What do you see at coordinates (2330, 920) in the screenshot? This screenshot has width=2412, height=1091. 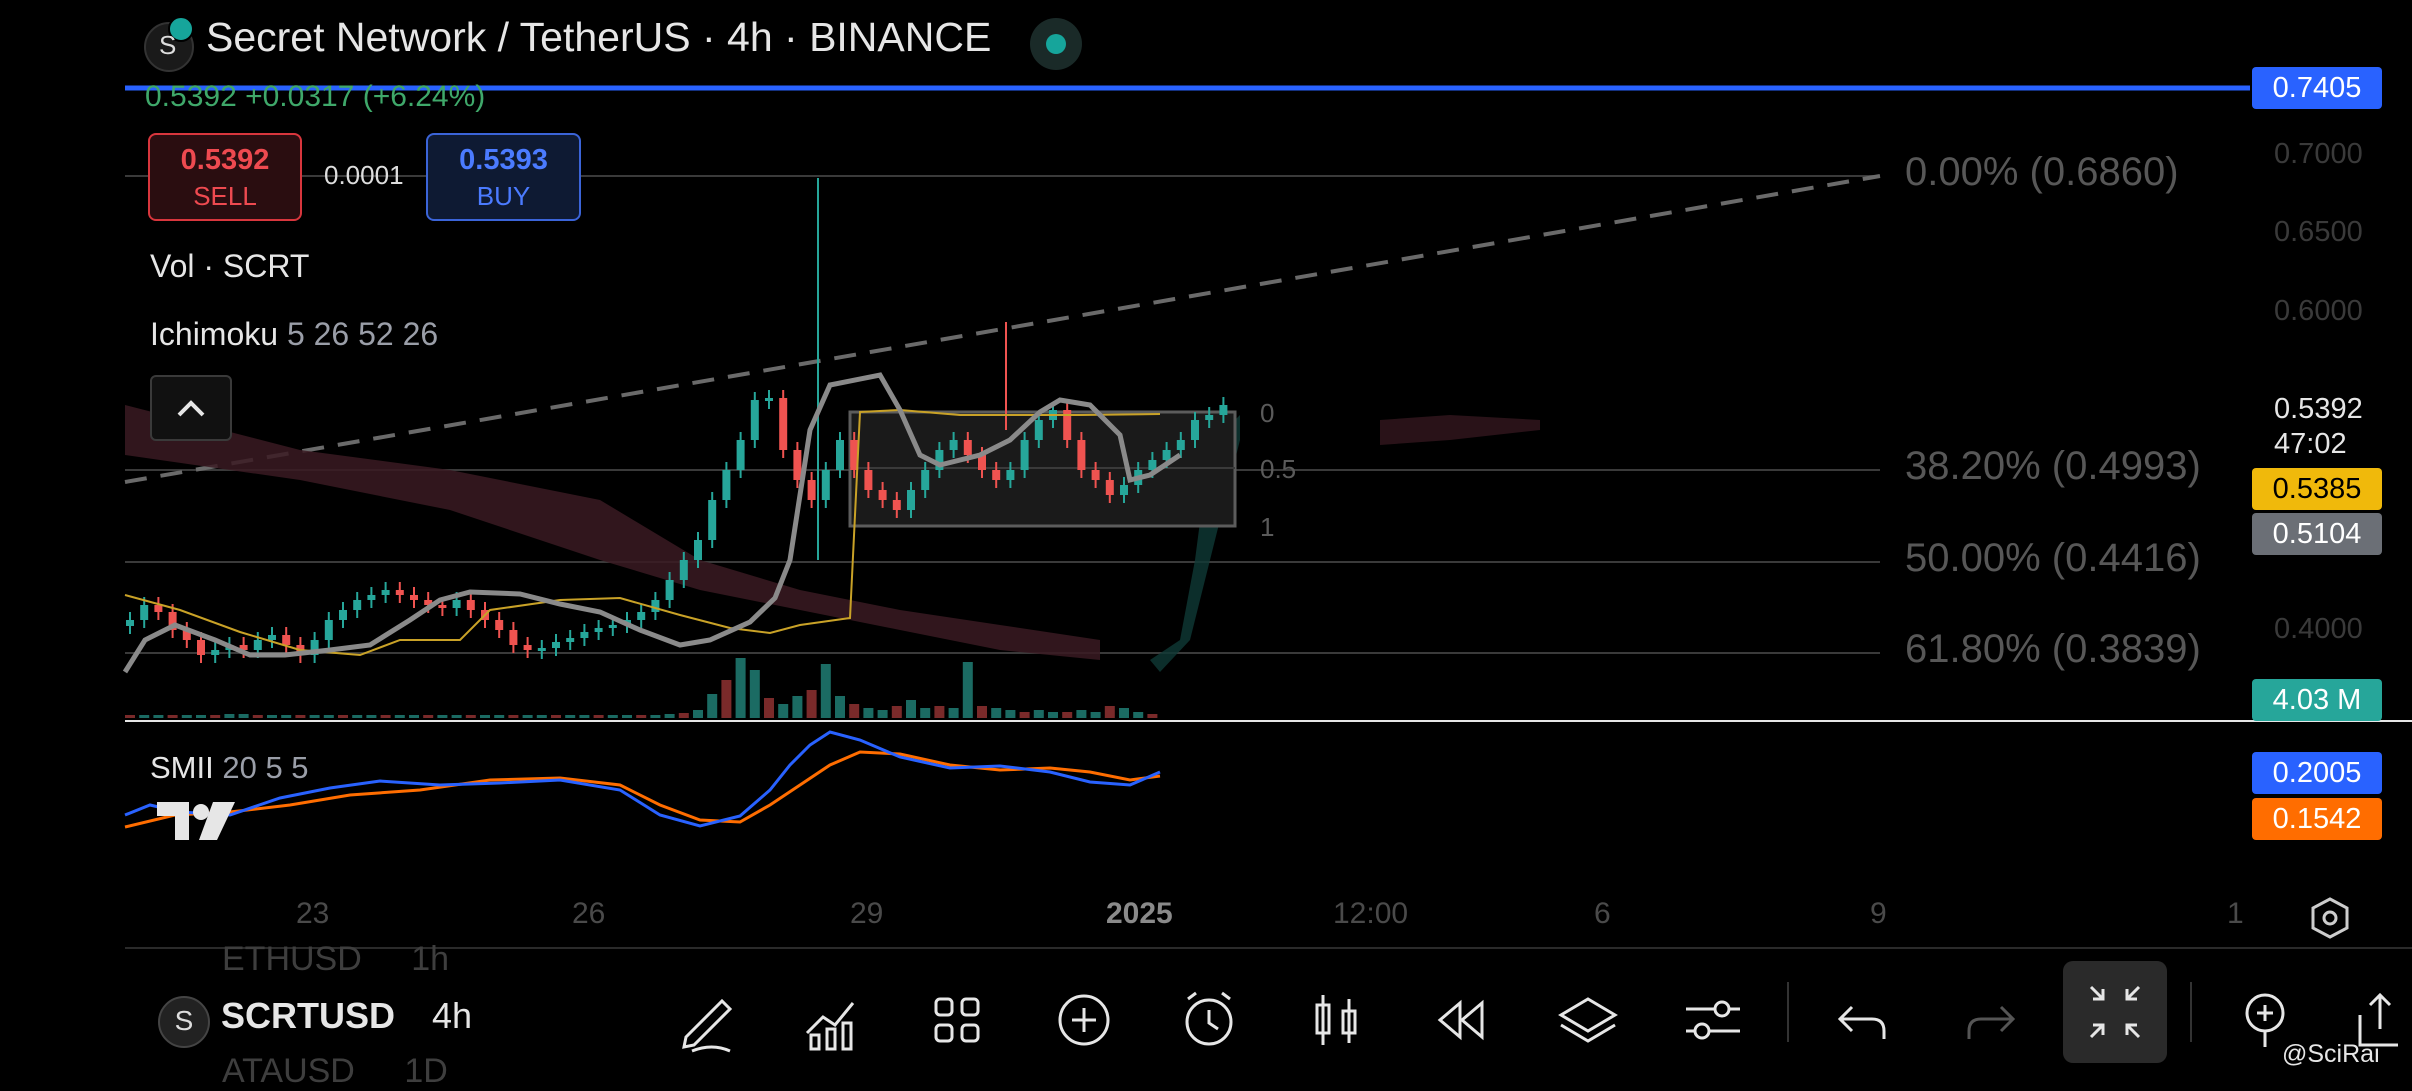 I see `settings-hex-icon` at bounding box center [2330, 920].